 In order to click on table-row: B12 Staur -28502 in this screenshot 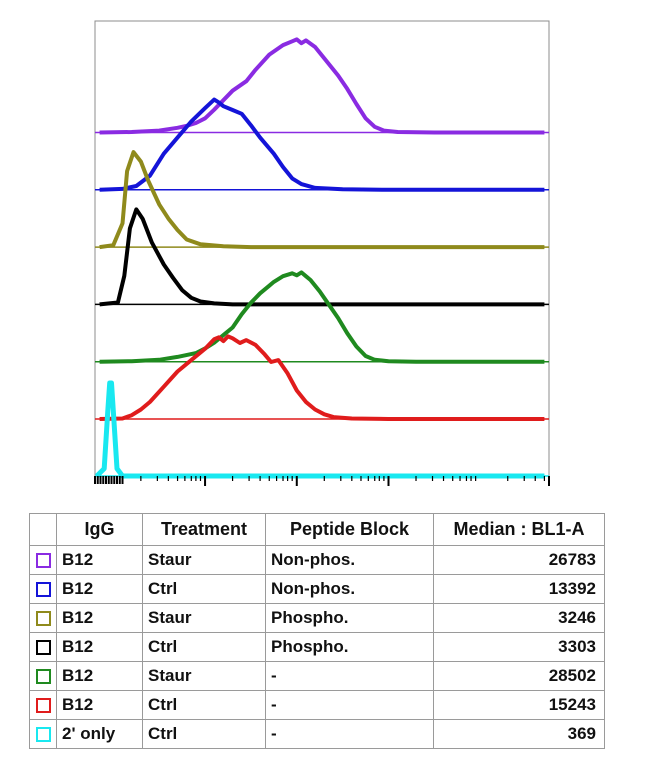, I will do `click(317, 676)`.